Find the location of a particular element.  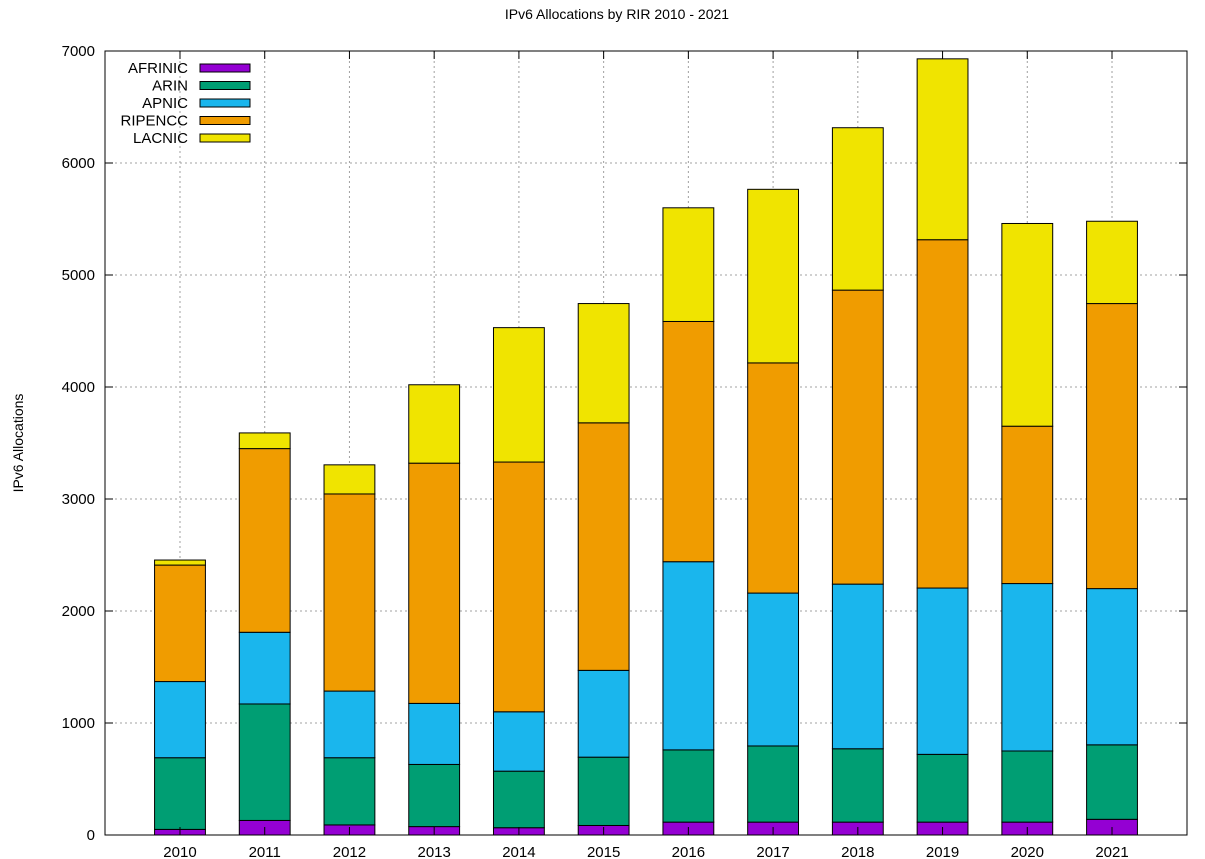

legend-label-arin: ARIN is located at coordinates (170, 86).